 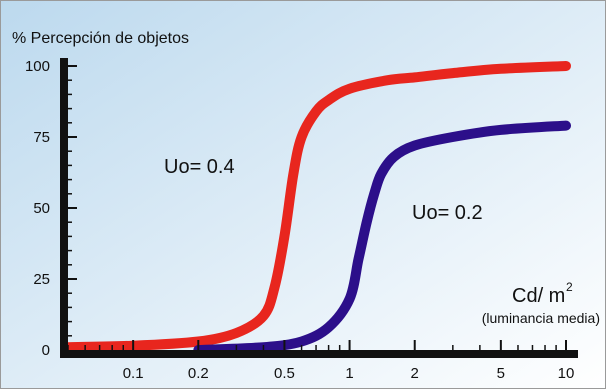 I want to click on x-tick-label: 0.1, so click(x=133, y=373).